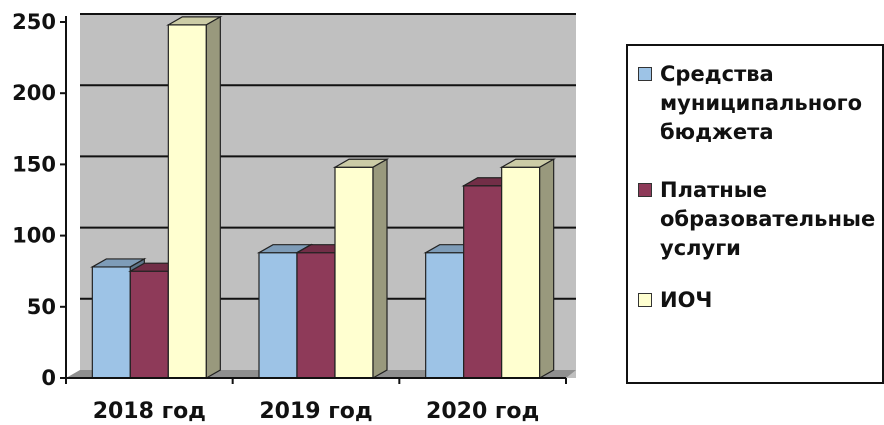  I want to click on legend-label: ИОЧ, so click(686, 300).